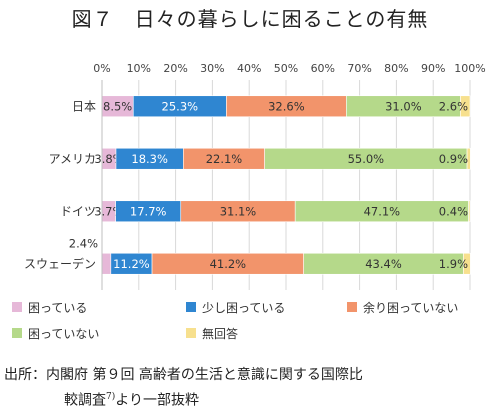  I want to click on source-line-1: 出所：内閣府 第９回 高齢者の生活と意識に関する国際比, so click(183, 375).